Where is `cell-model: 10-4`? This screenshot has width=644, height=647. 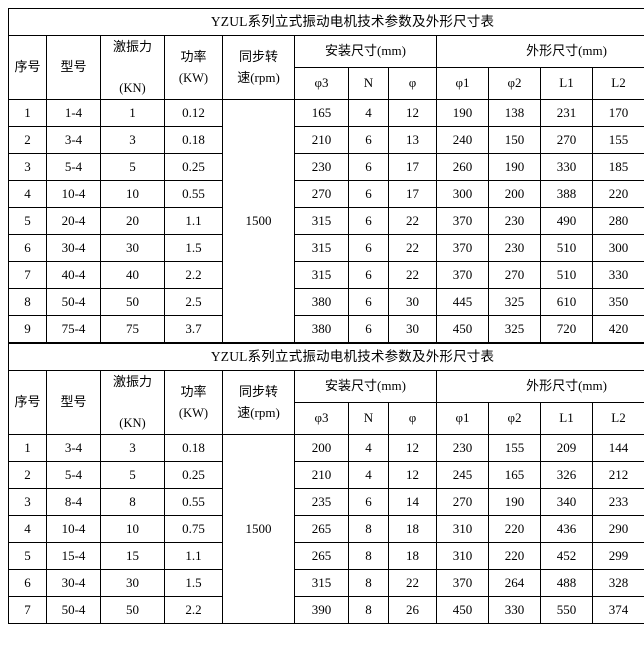
cell-model: 10-4 is located at coordinates (73, 194).